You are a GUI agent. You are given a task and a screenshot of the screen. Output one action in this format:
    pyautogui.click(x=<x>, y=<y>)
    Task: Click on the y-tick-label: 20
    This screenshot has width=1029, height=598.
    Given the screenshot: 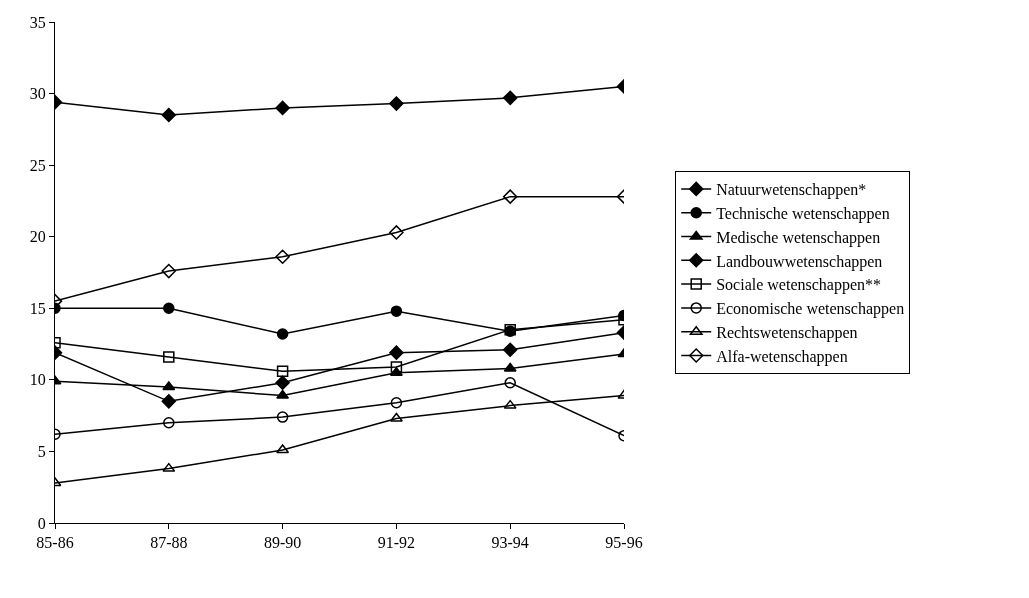 What is the action you would take?
    pyautogui.click(x=37, y=237)
    